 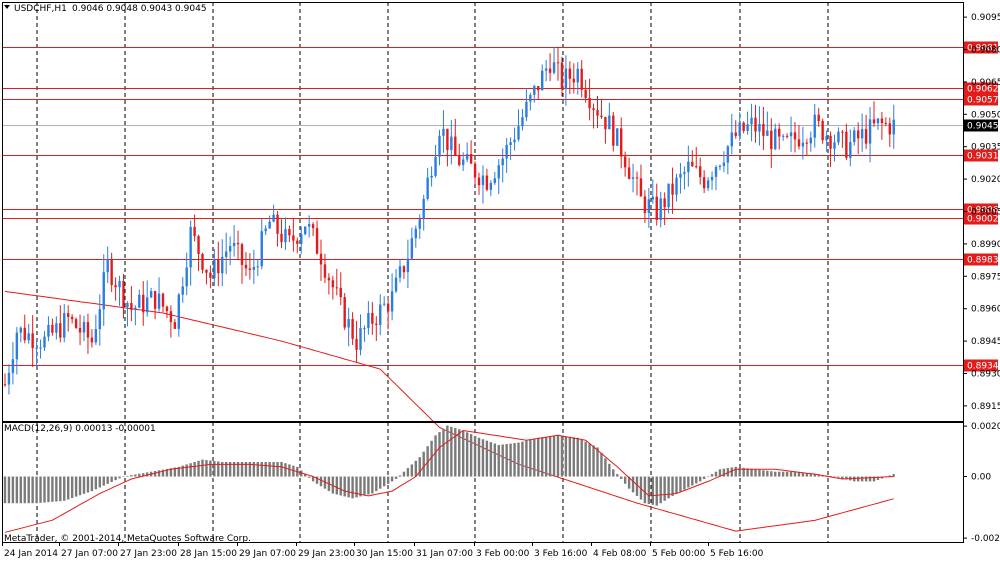 I want to click on dropdown-icon, so click(x=7, y=7).